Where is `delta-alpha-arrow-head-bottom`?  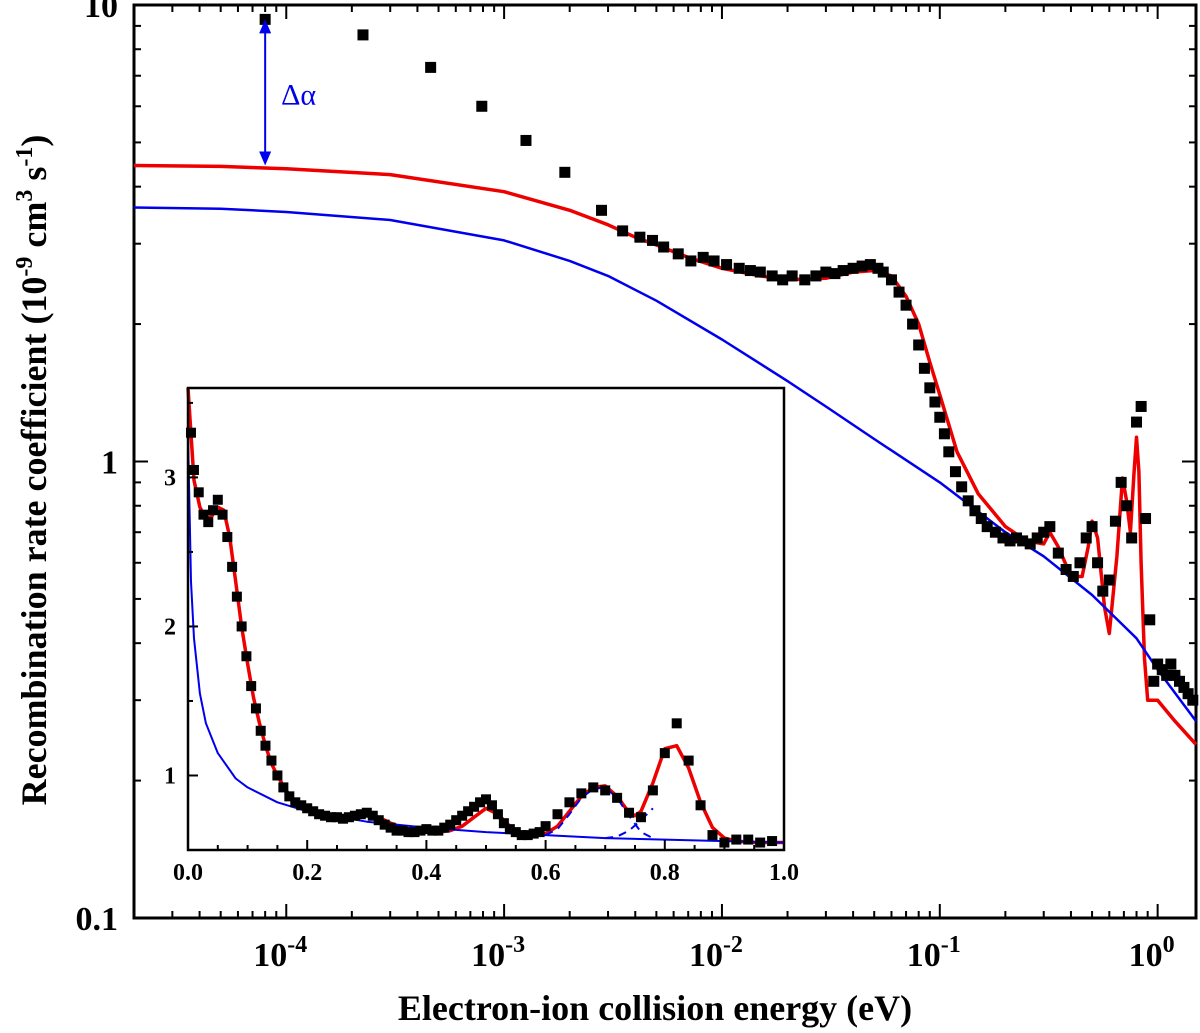
delta-alpha-arrow-head-bottom is located at coordinates (265, 158).